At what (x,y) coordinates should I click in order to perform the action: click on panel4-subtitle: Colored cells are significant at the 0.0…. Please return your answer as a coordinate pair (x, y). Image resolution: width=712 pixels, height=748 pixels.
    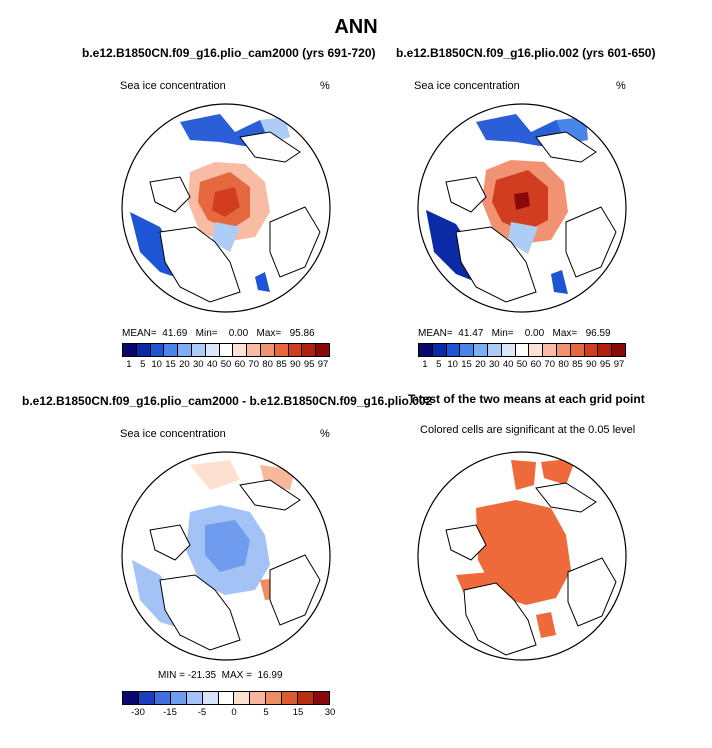
    Looking at the image, I should click on (528, 430).